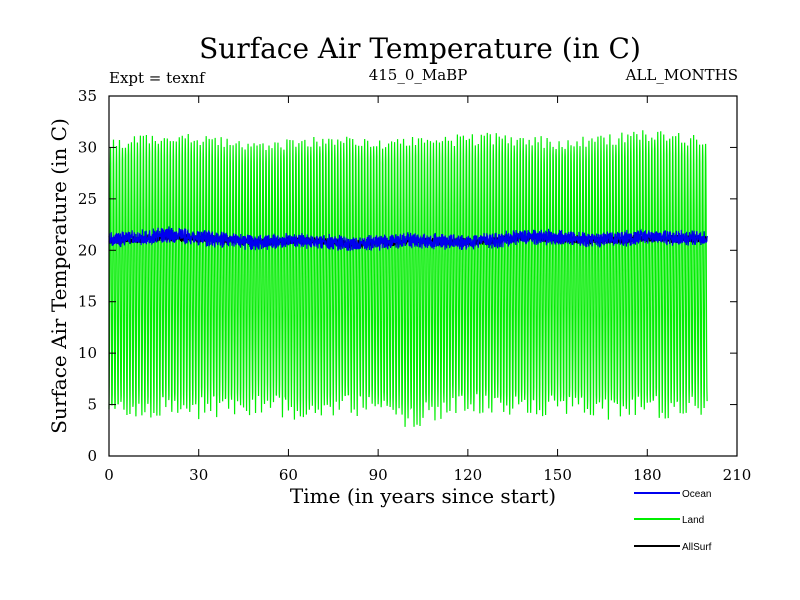 Image resolution: width=800 pixels, height=600 pixels. What do you see at coordinates (423, 496) in the screenshot?
I see `x-axis-label: Time (in years since start)` at bounding box center [423, 496].